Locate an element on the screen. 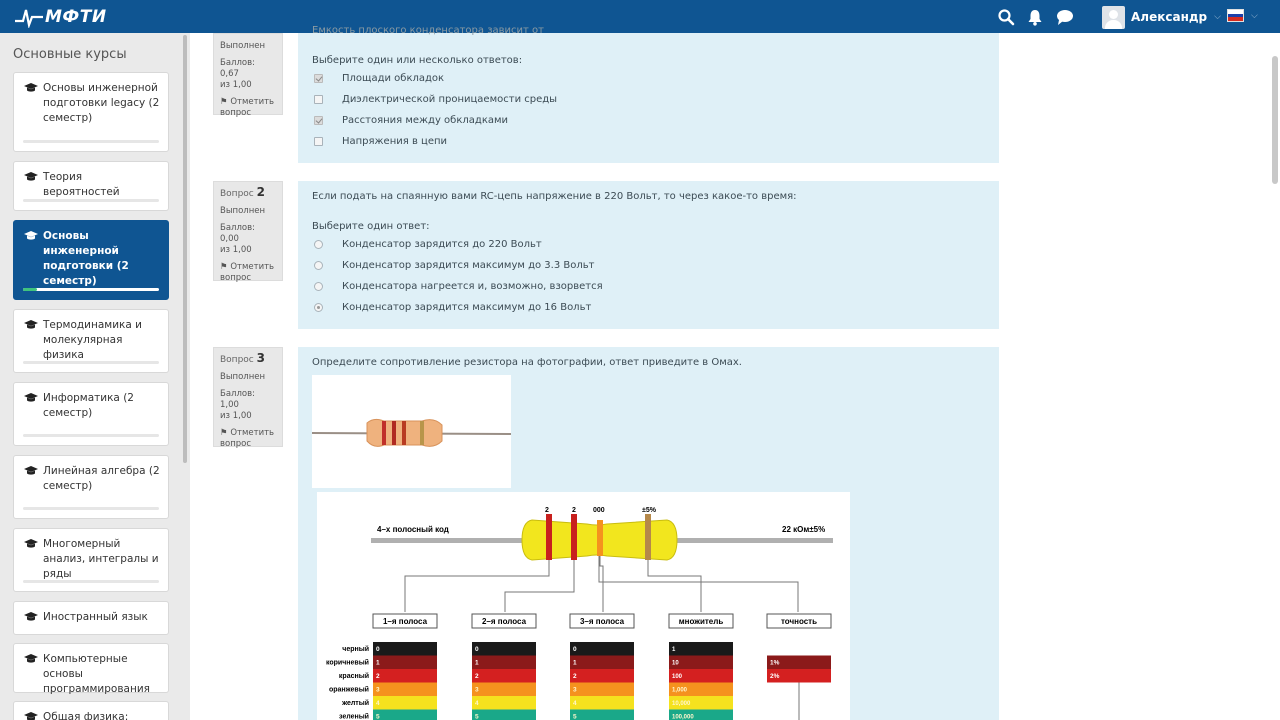 The height and width of the screenshot is (720, 1280). course-label: Компьютерные основы программирования is located at coordinates (96, 674).